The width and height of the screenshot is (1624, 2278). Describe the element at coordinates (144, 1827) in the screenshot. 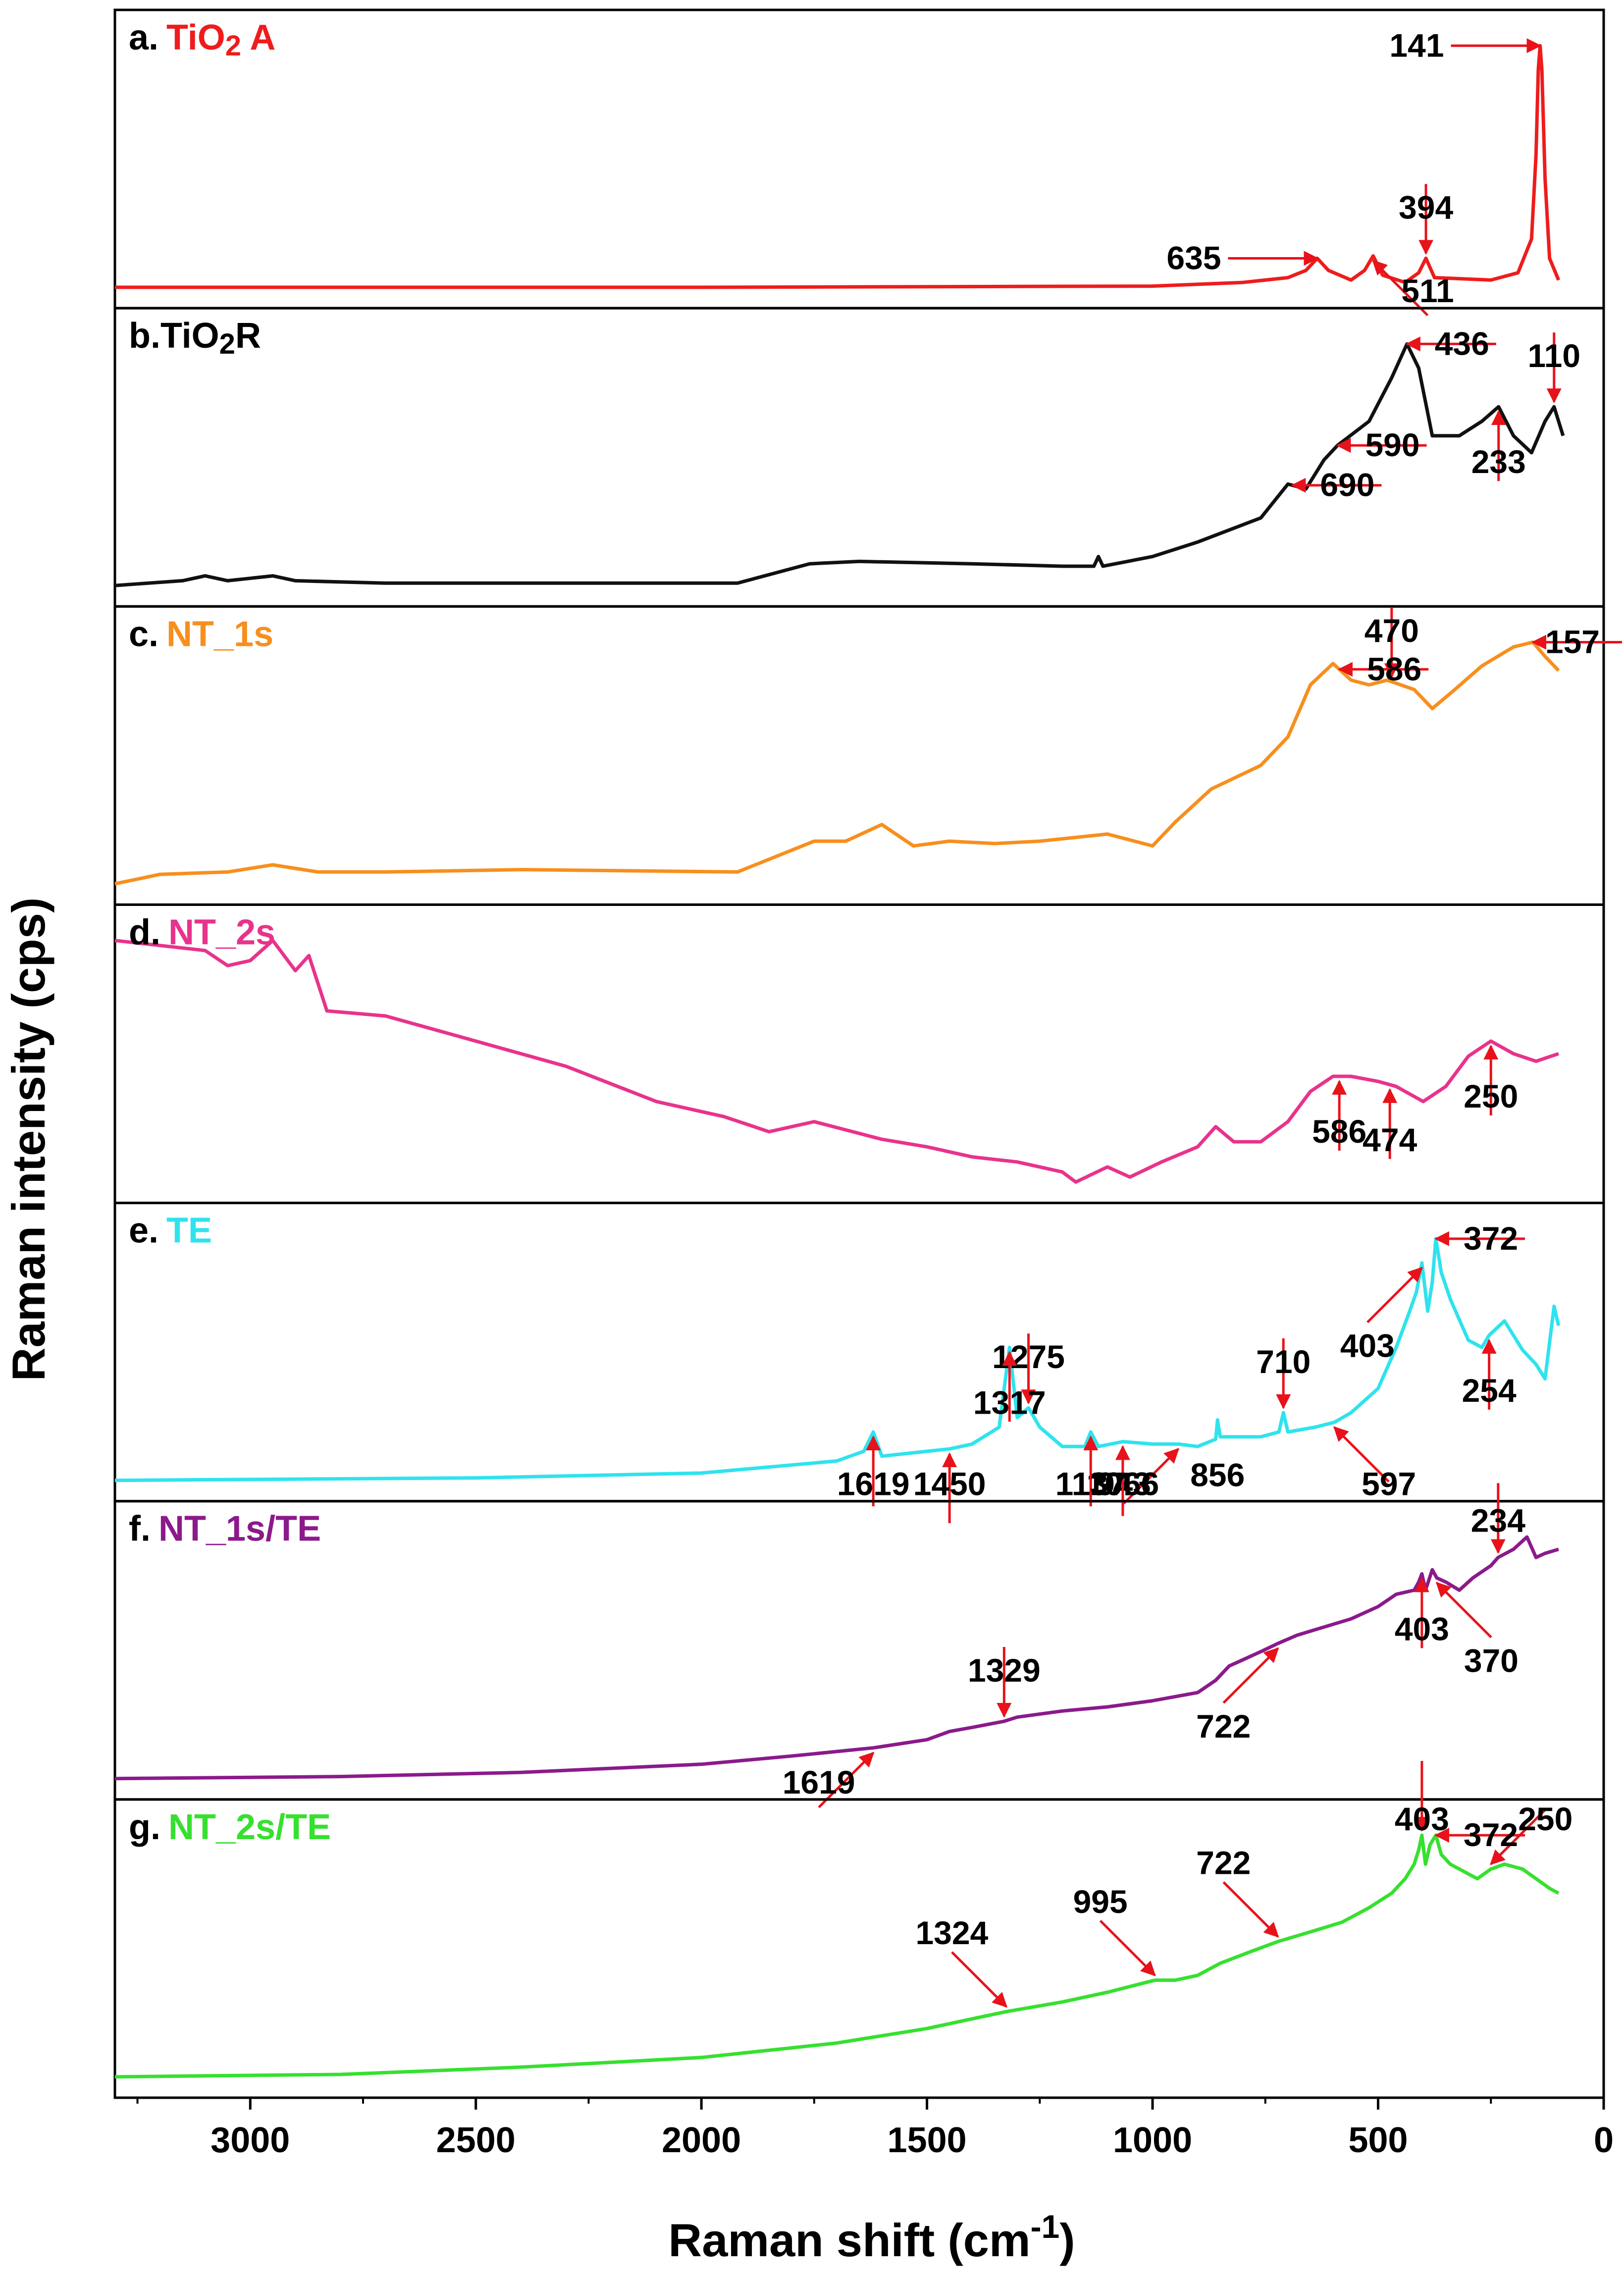

I see `panel-letter: g.` at that location.